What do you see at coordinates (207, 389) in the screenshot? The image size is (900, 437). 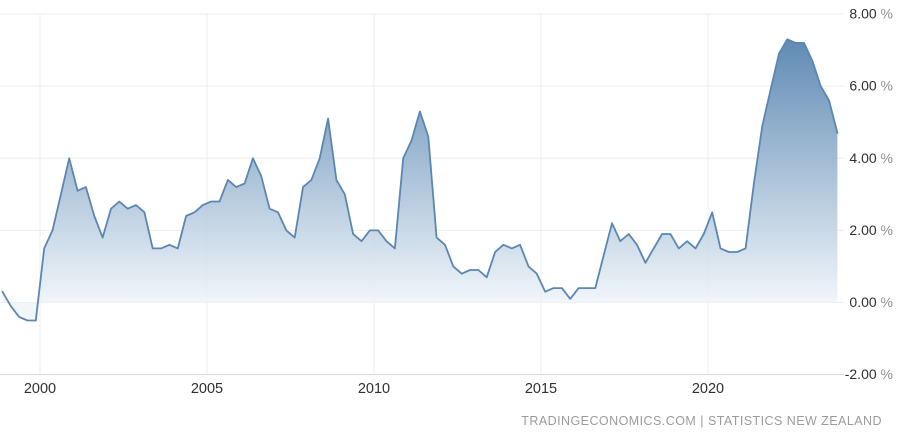 I see `x-tick-label: 2005` at bounding box center [207, 389].